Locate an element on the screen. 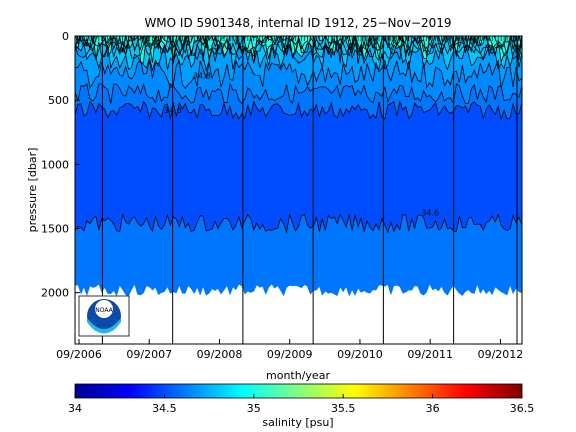  x-tick-label: 09/2010 is located at coordinates (360, 354).